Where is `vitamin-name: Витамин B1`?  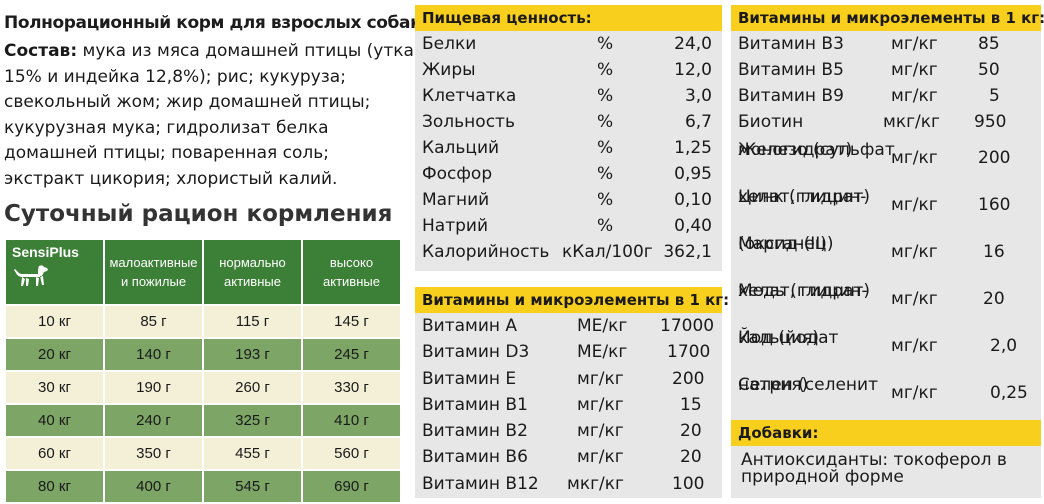 vitamin-name: Витамин B1 is located at coordinates (475, 404).